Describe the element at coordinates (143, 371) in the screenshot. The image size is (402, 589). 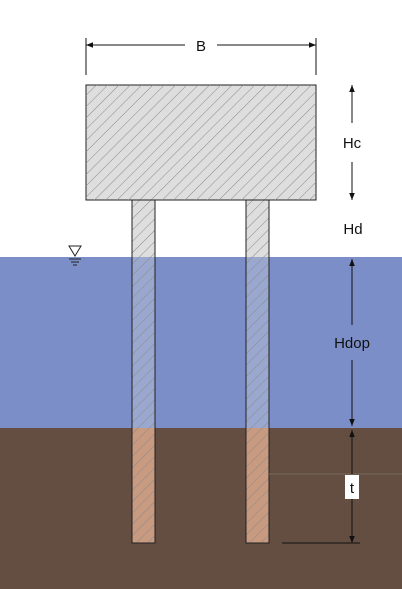
I see `pile-left` at that location.